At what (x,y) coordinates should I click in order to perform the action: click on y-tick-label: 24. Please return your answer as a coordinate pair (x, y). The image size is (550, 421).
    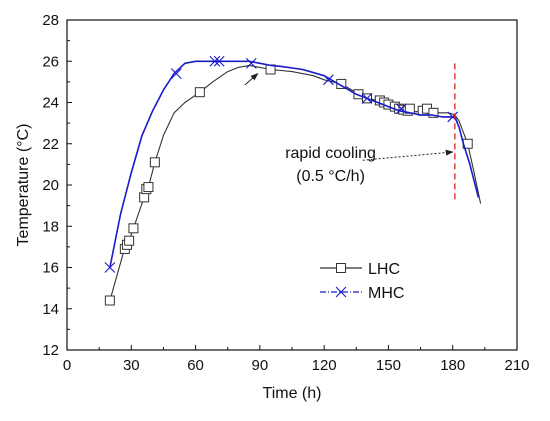
    Looking at the image, I should click on (50, 103).